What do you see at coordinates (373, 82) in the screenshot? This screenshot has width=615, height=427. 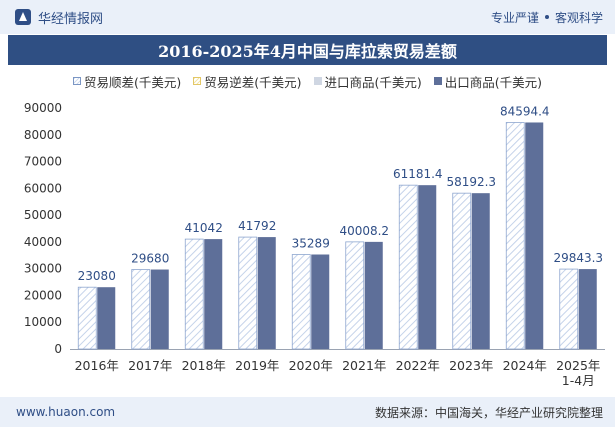 I see `legend-label-imports: 进口商品(千美元)` at bounding box center [373, 82].